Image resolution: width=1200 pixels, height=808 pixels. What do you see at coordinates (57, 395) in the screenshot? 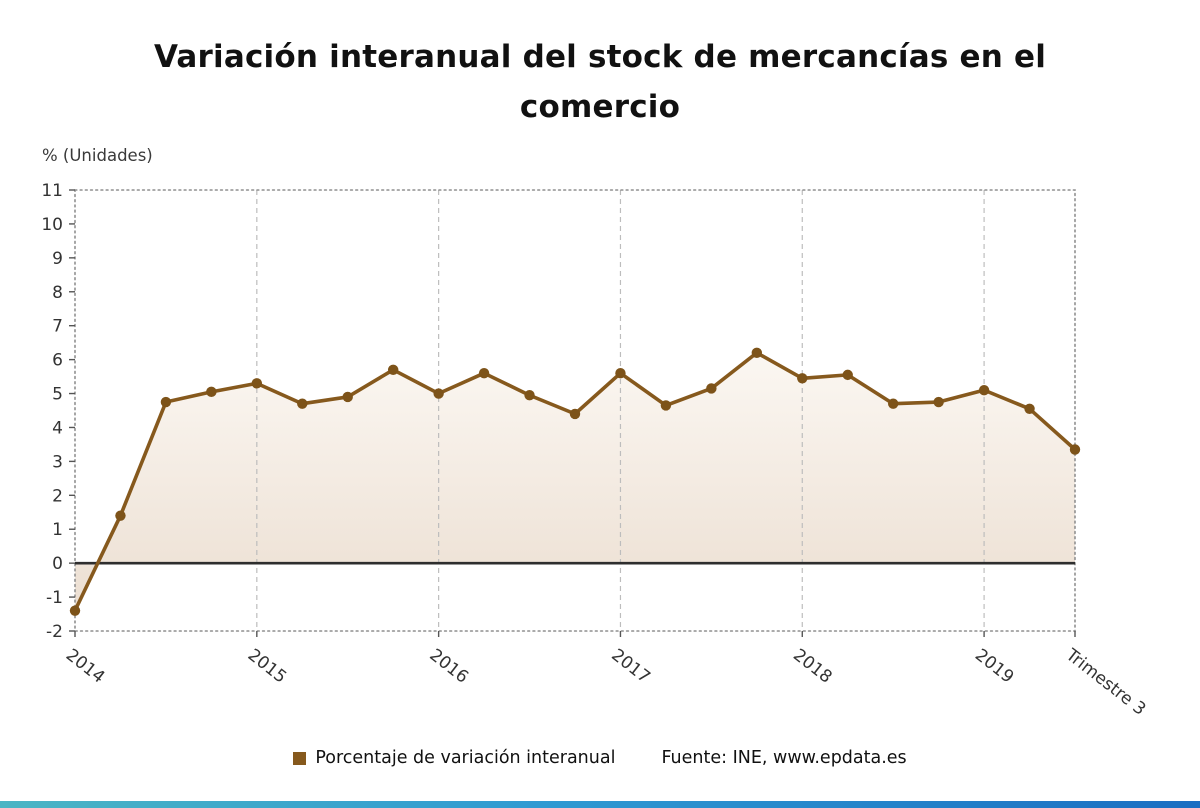
I see `y-tick-label: 5` at bounding box center [57, 395].